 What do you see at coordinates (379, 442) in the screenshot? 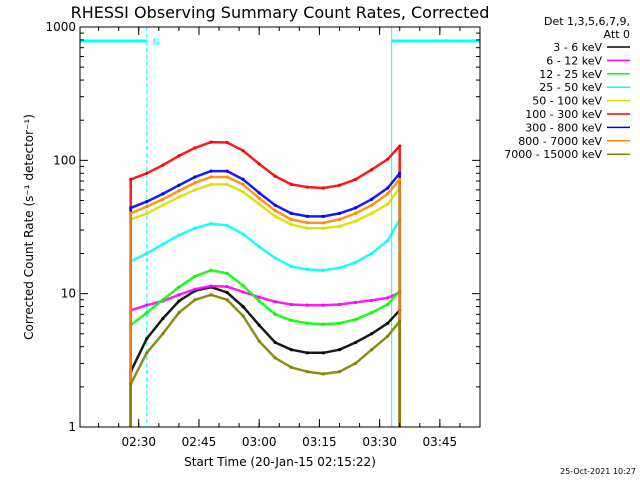
I see `x-tick-label: 03:30` at bounding box center [379, 442].